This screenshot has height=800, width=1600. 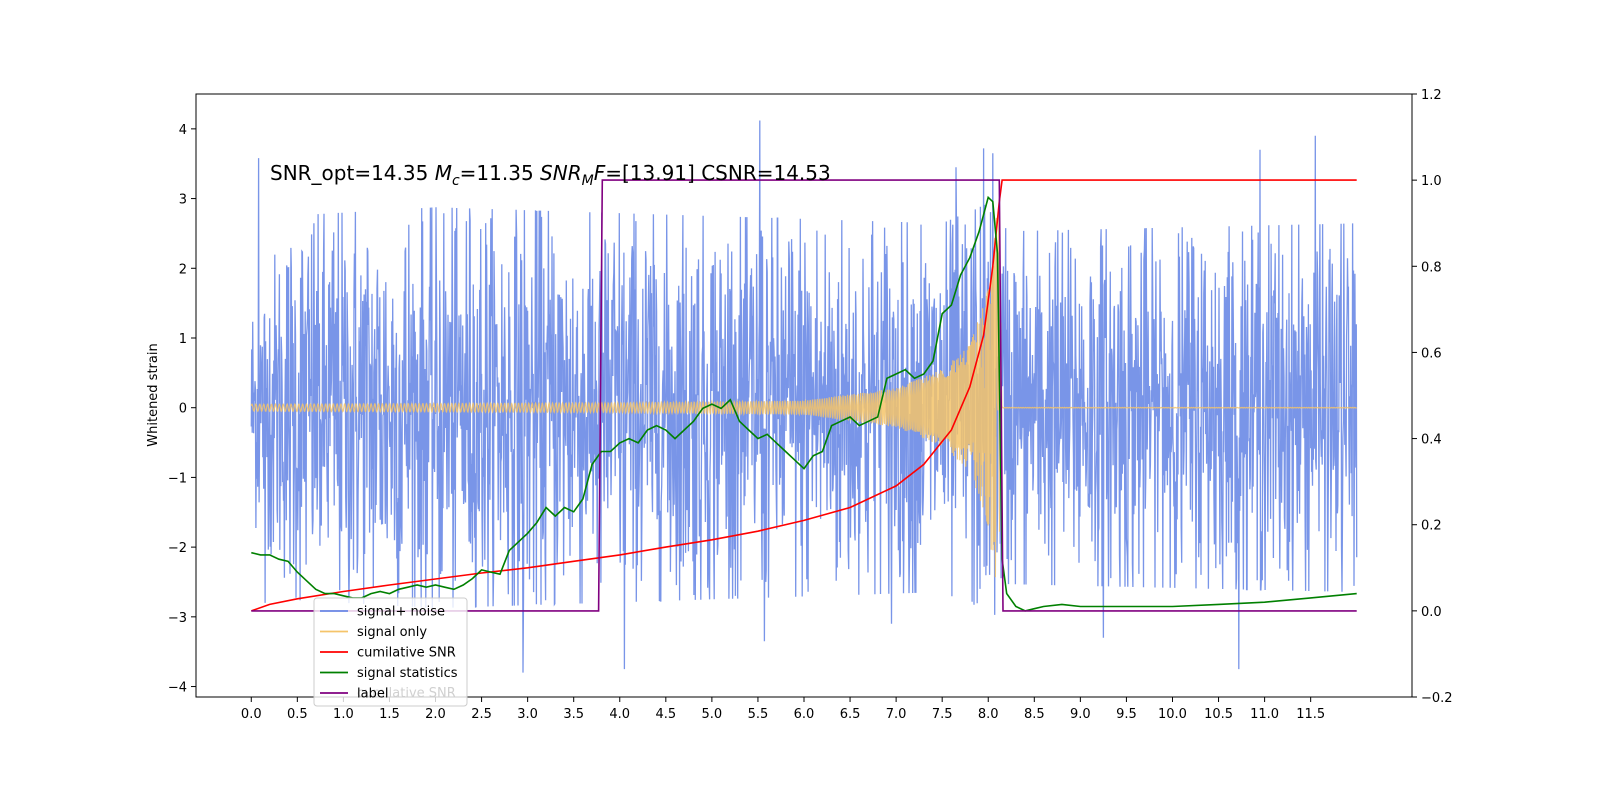 I want to click on y-right-tick-label: 0.0, so click(x=1431, y=612).